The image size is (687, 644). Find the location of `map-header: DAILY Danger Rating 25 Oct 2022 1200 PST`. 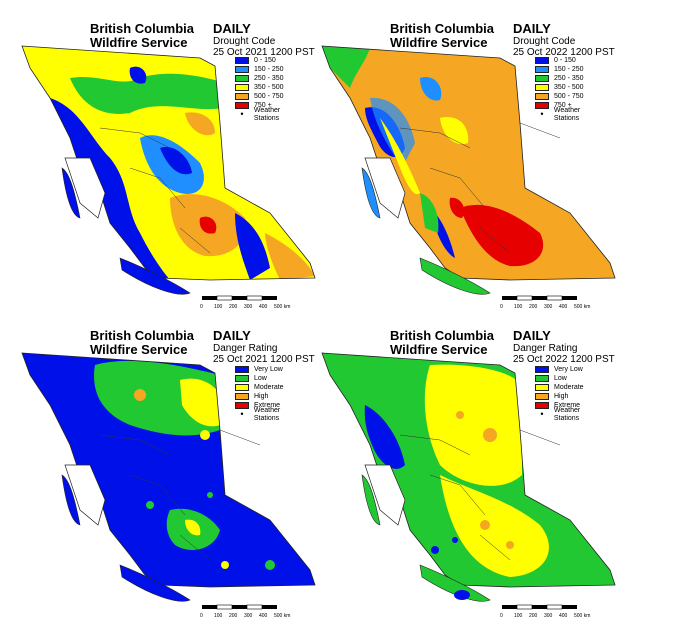

map-header: DAILY Danger Rating 25 Oct 2022 1200 PST is located at coordinates (564, 347).